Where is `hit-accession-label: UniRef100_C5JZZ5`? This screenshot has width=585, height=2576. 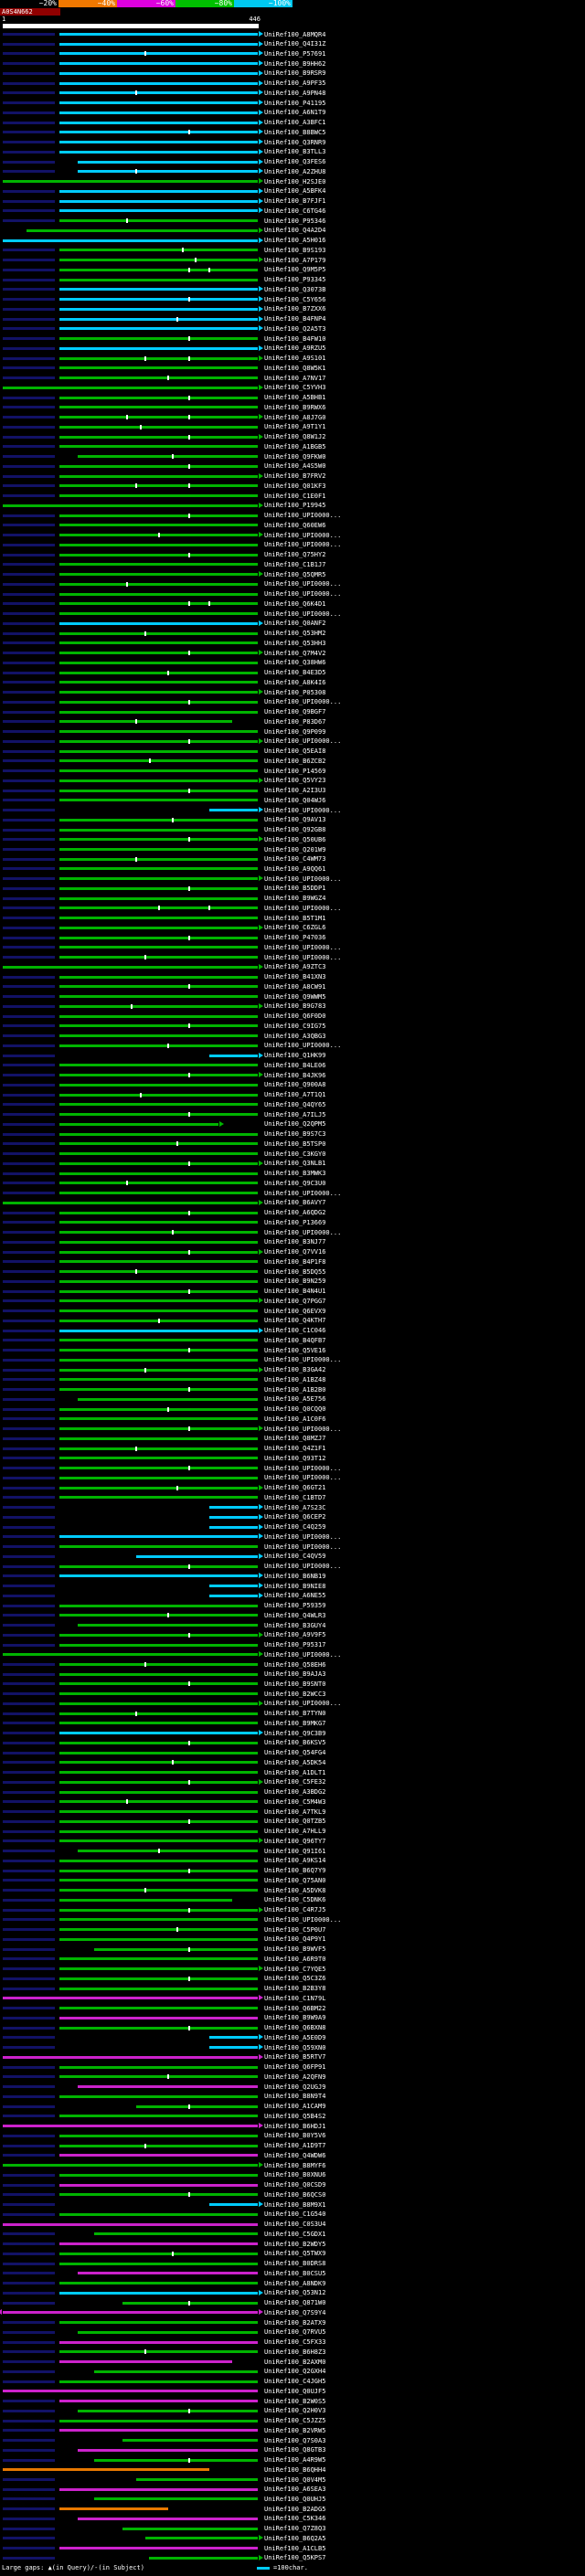 hit-accession-label: UniRef100_C5JZZ5 is located at coordinates (295, 2421).